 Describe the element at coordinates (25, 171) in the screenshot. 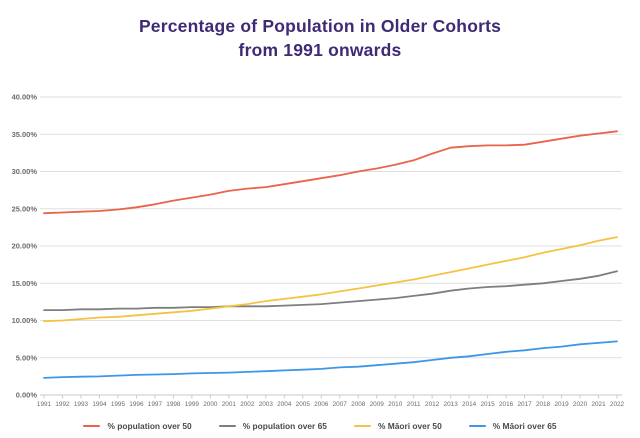

I see `y-axis-tick-label: 30.00%` at that location.